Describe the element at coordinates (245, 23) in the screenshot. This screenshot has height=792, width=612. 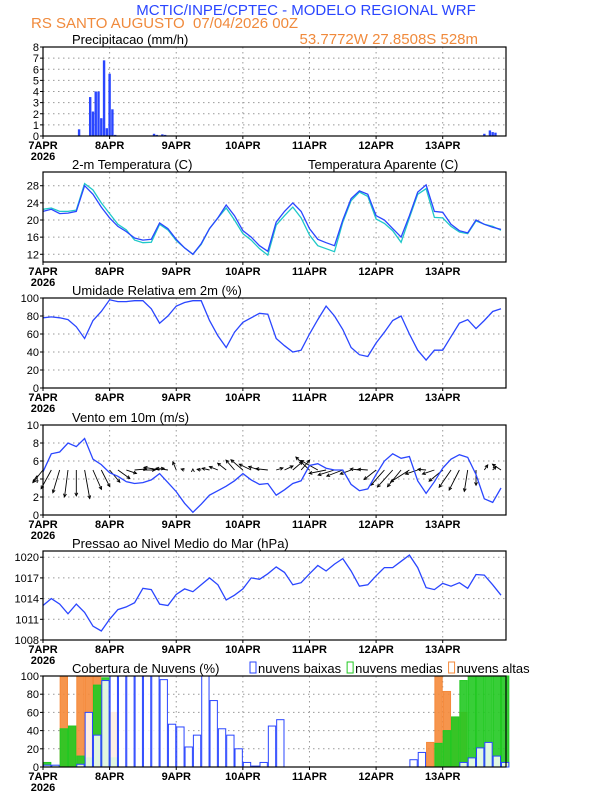
I see `header-run: 07/04/2026 00Z` at that location.